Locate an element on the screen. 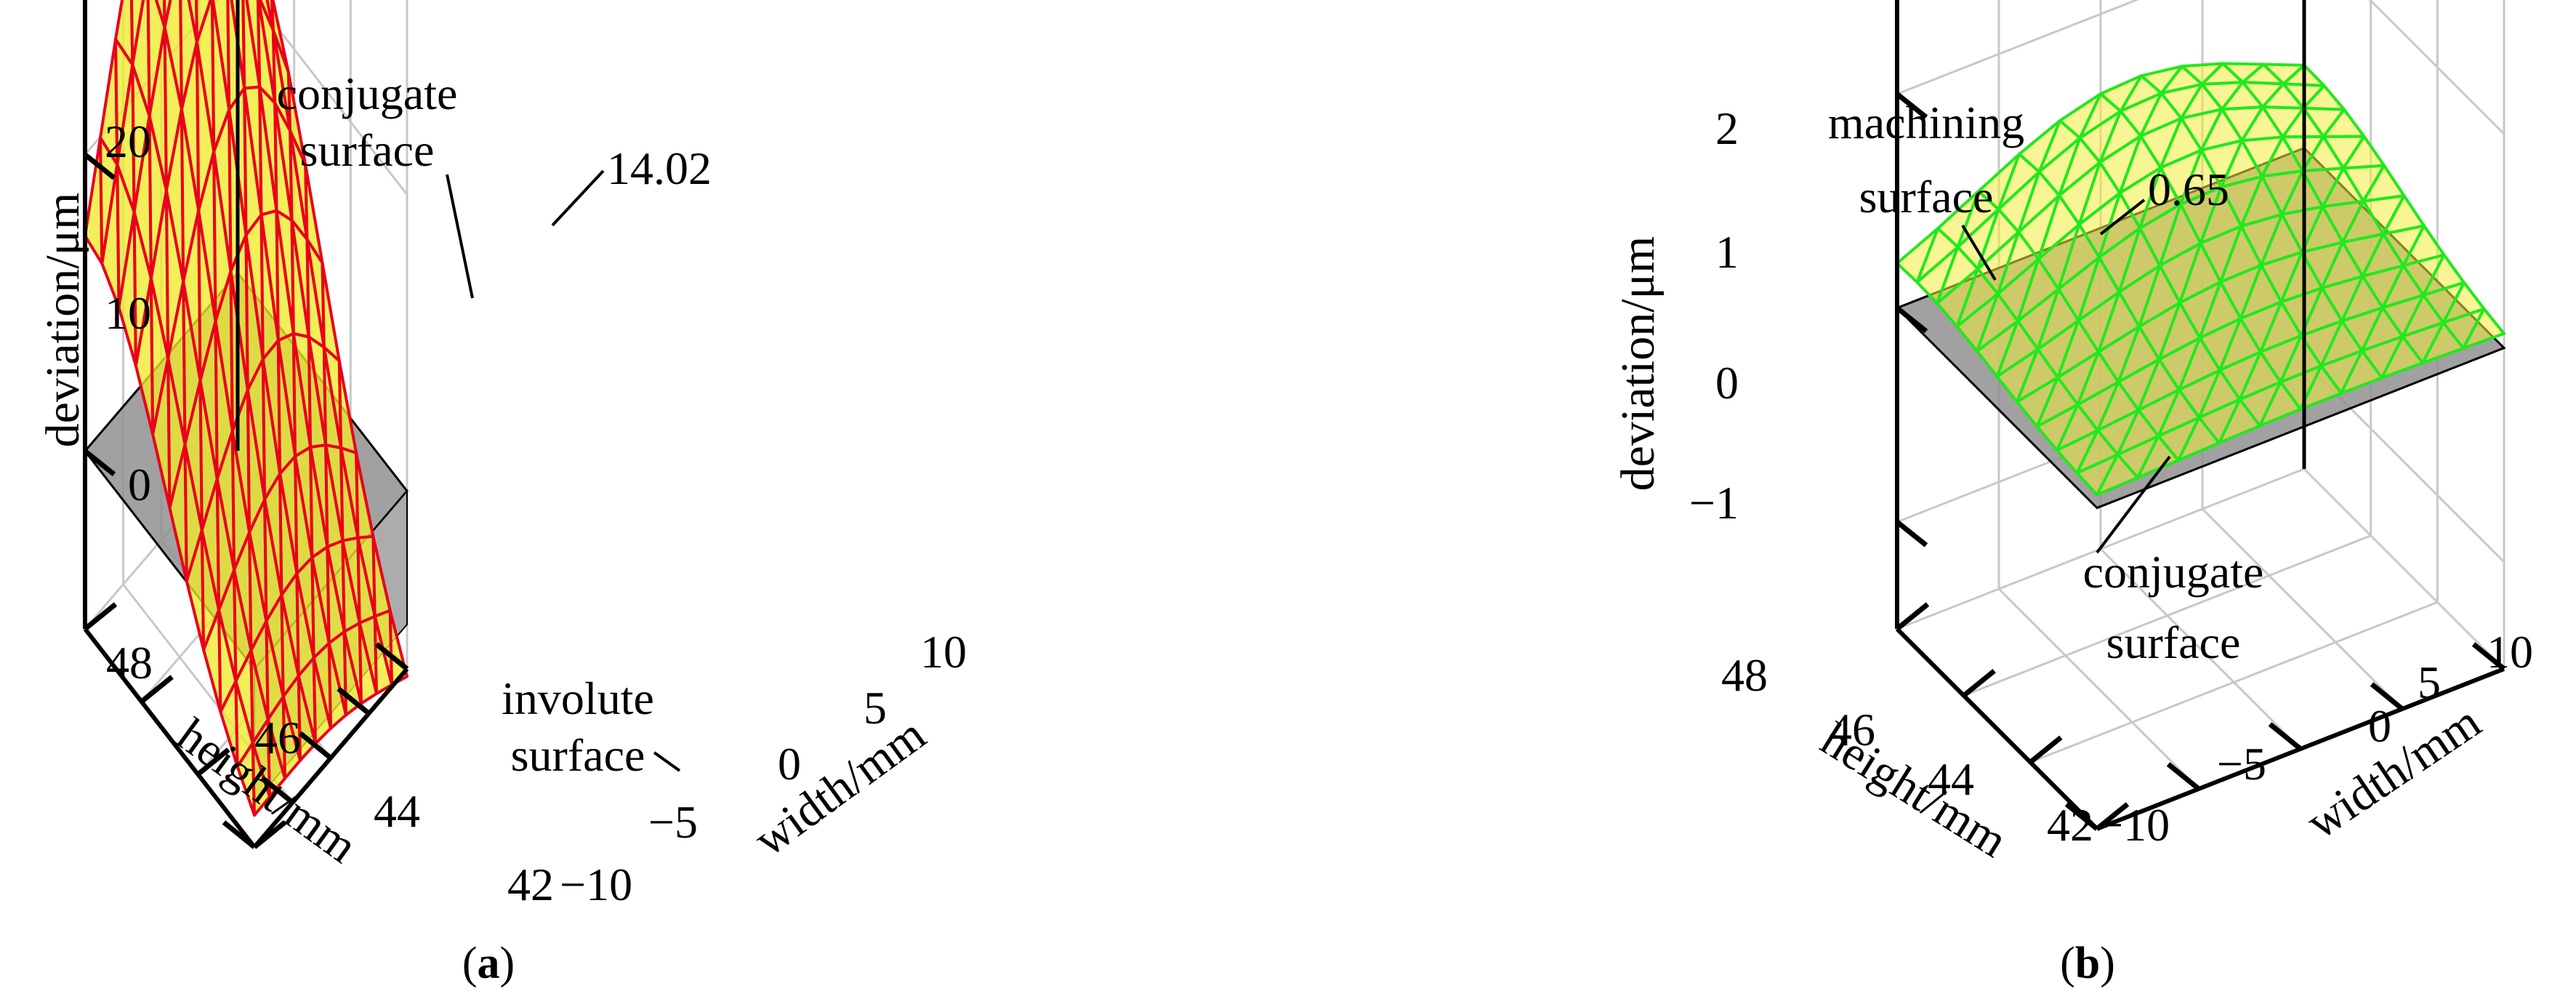 Image resolution: width=2576 pixels, height=1007 pixels. a-peak-leader is located at coordinates (578, 198).